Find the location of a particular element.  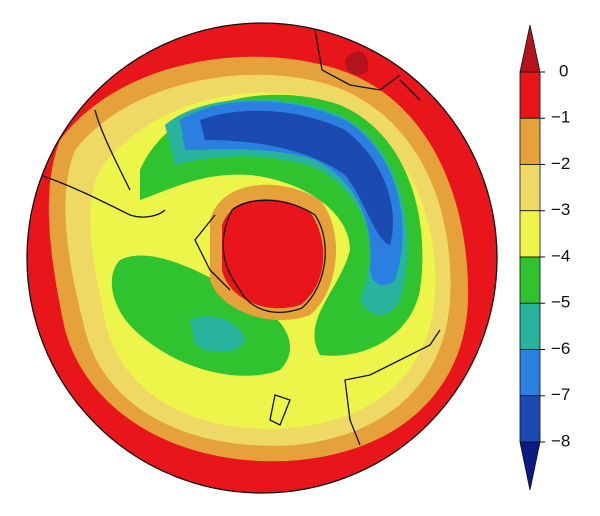

colorbar-tick-label: −8 is located at coordinates (560, 440).